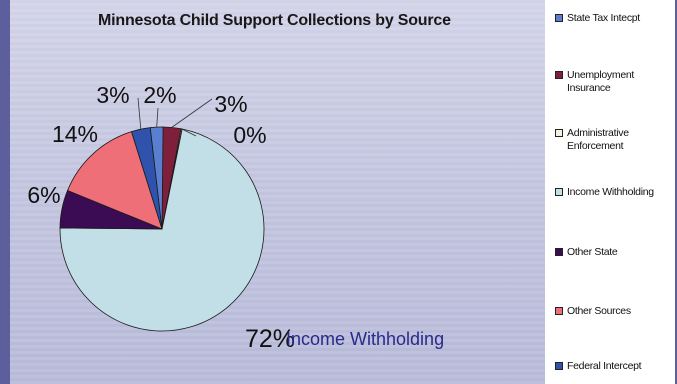 The image size is (677, 384). What do you see at coordinates (604, 366) in the screenshot?
I see `legend-label: Federal Intercept` at bounding box center [604, 366].